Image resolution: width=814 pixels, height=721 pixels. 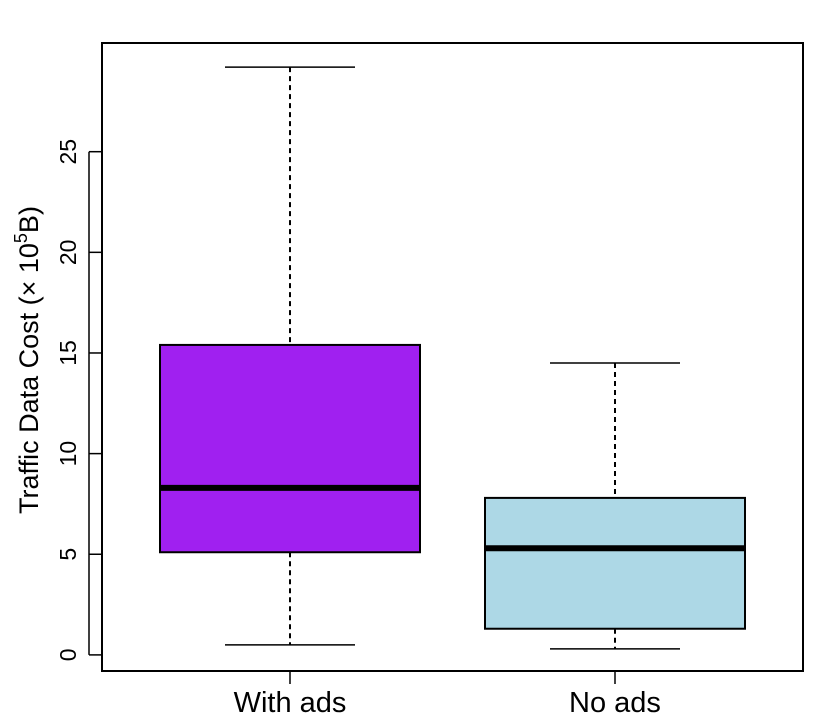 What do you see at coordinates (68, 454) in the screenshot?
I see `y-tick-label-2: 10` at bounding box center [68, 454].